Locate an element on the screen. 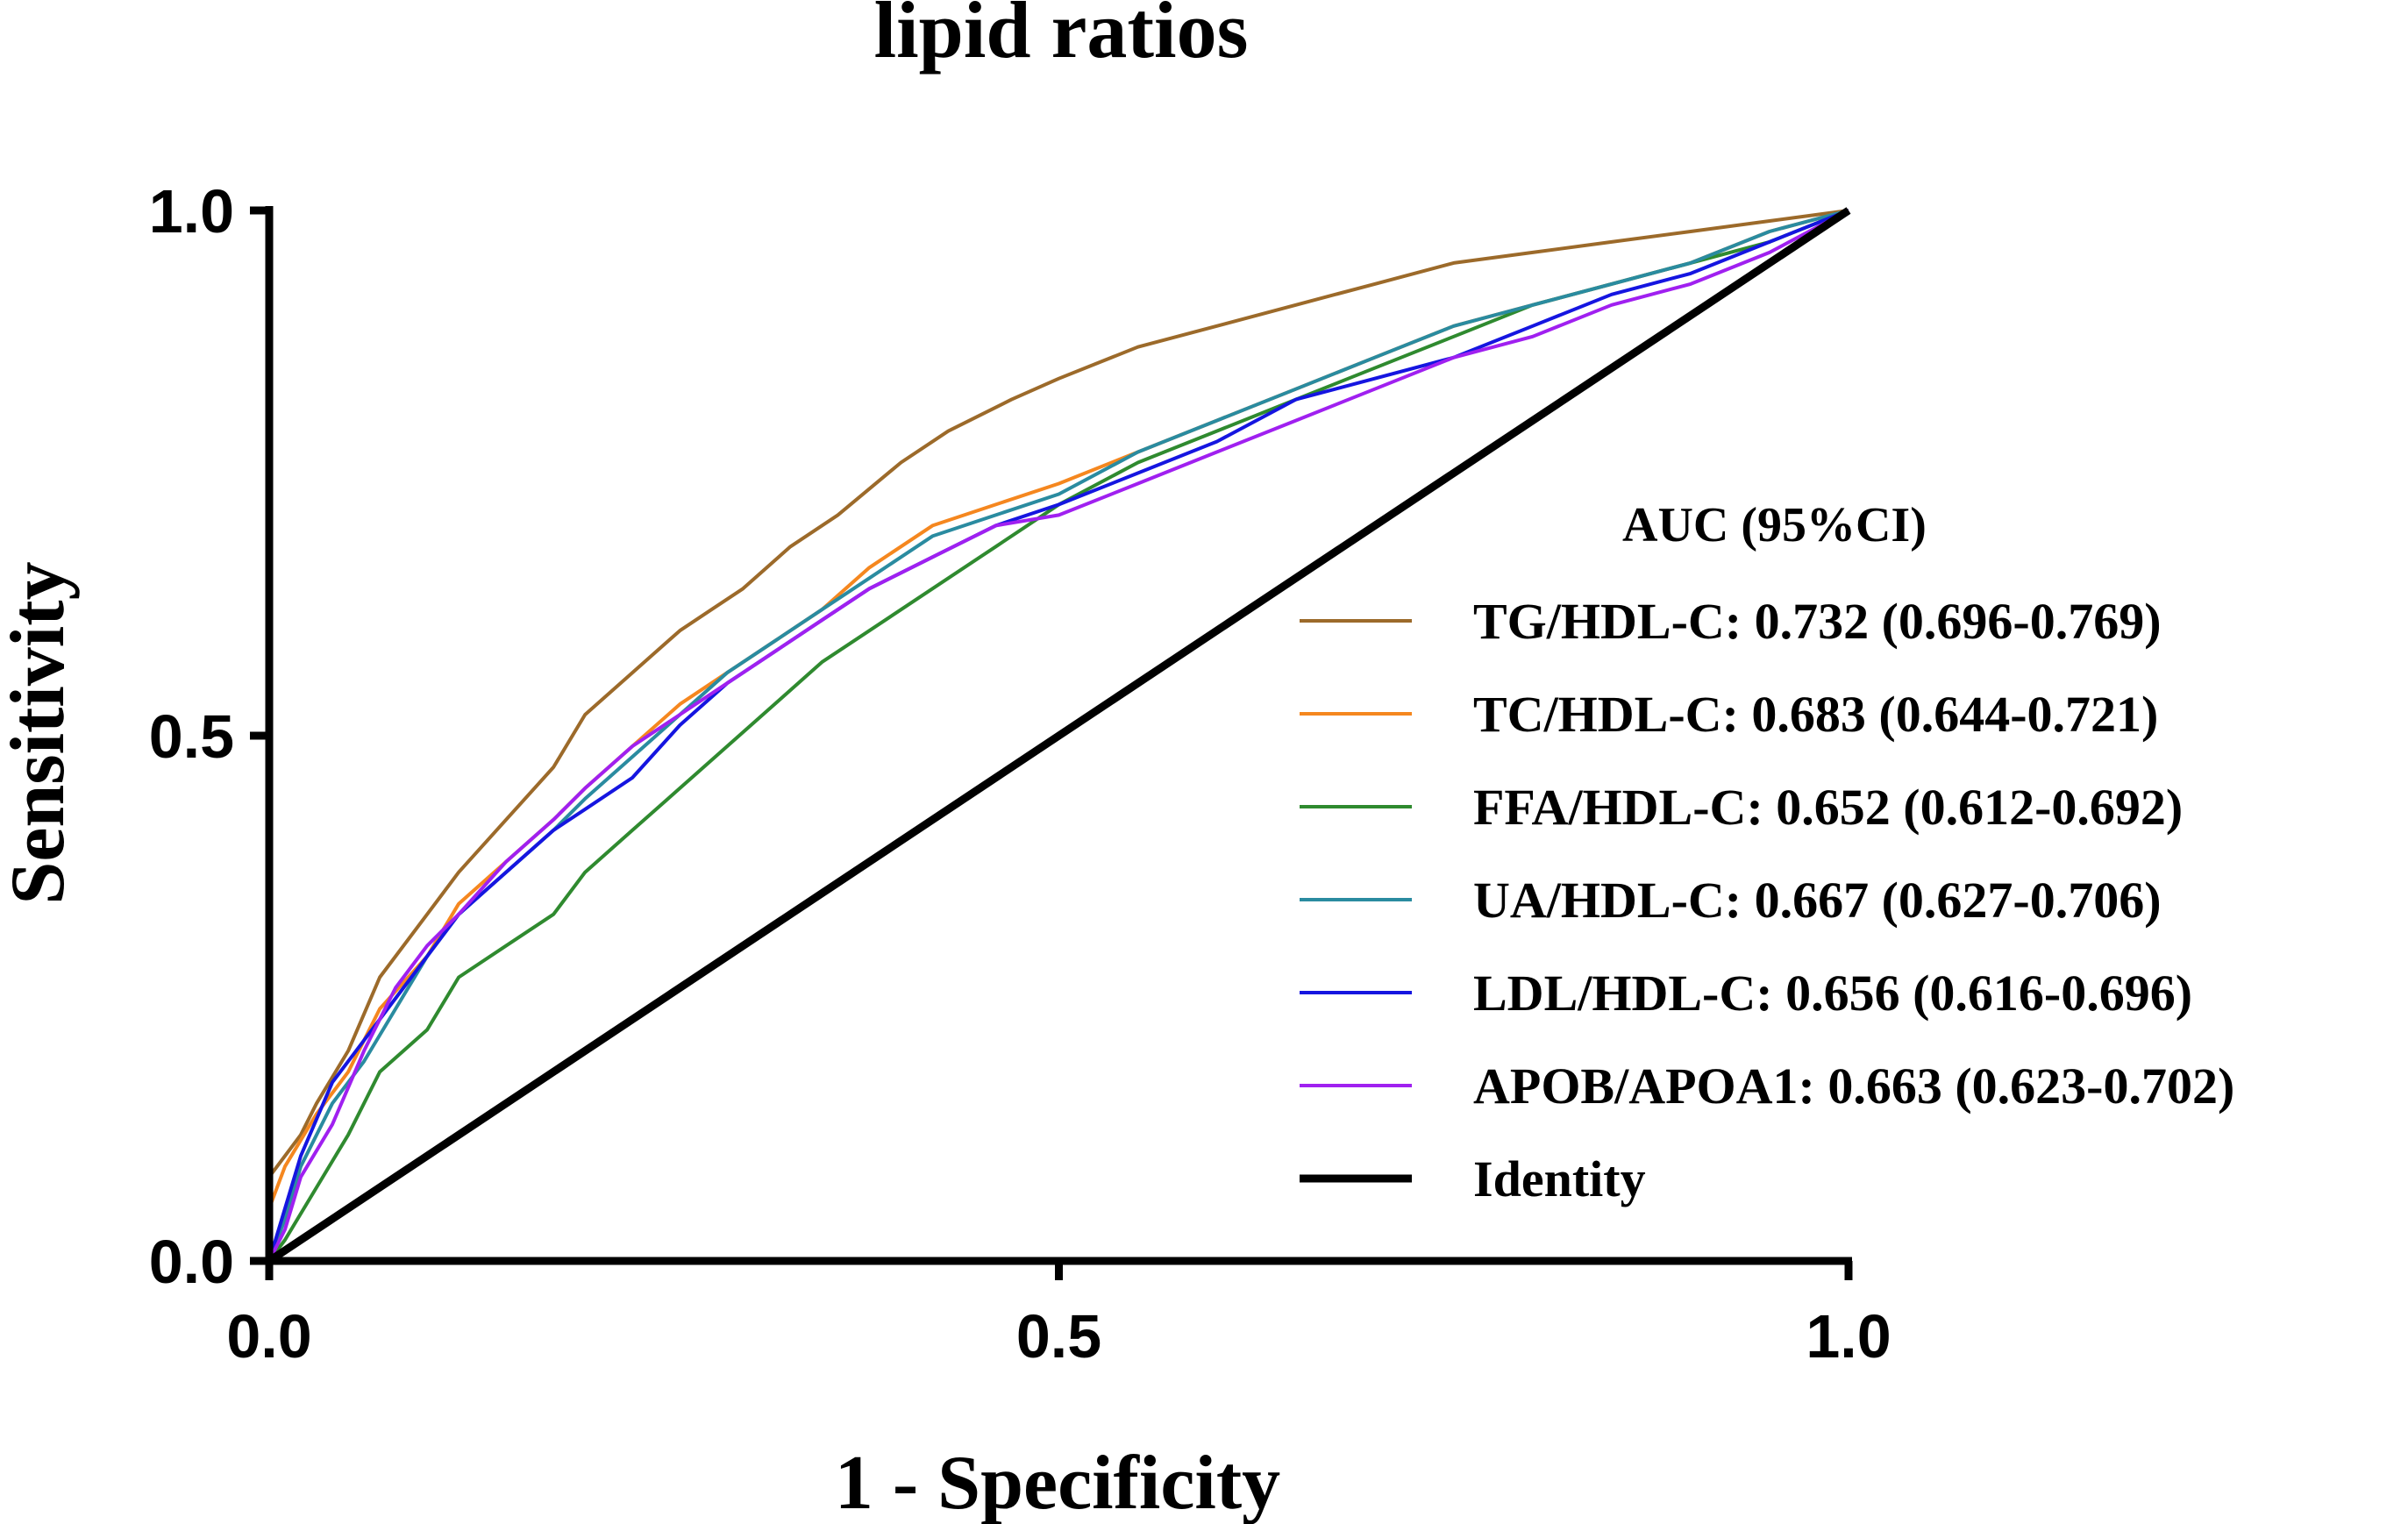  y-tick-label: 1.0 is located at coordinates (191, 212).